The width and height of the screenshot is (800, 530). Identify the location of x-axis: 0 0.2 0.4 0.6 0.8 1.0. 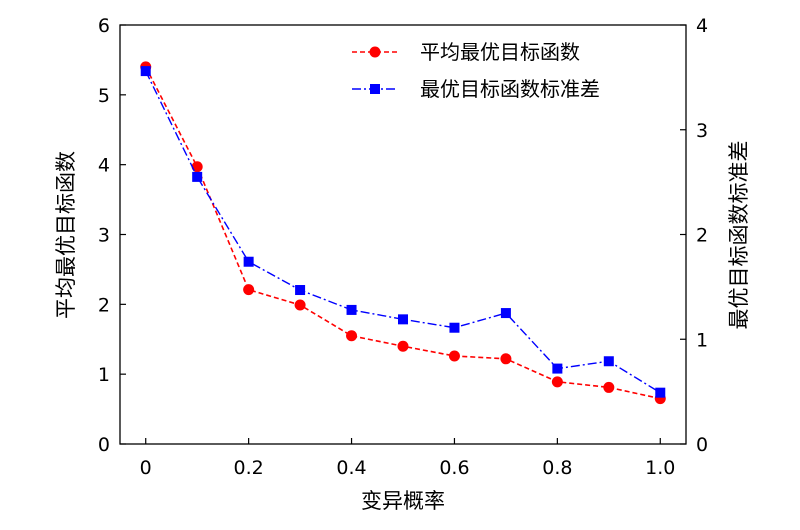
(407, 458).